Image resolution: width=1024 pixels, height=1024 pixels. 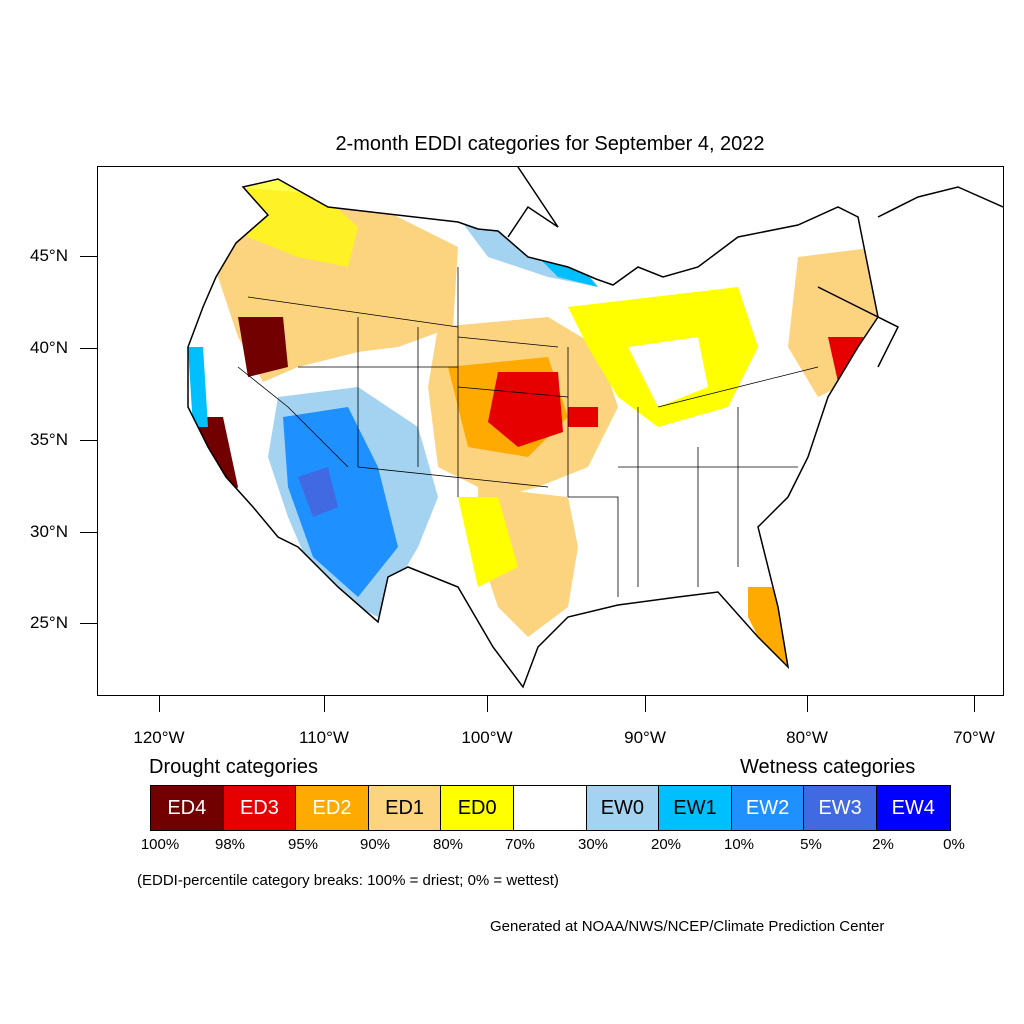 What do you see at coordinates (954, 844) in the screenshot?
I see `break-label: 0%` at bounding box center [954, 844].